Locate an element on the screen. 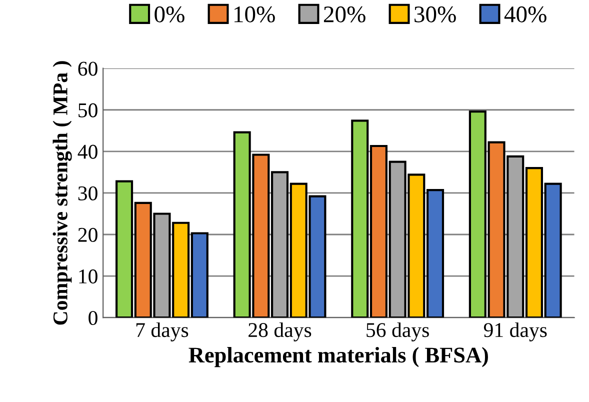 This screenshot has width=589, height=402. y-tick-label: 40 is located at coordinates (88, 151).